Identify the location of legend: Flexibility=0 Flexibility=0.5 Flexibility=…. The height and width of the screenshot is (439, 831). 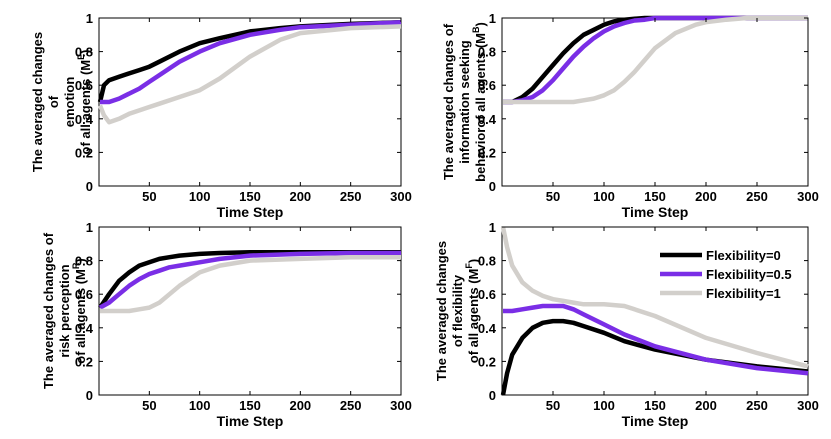
(726, 274).